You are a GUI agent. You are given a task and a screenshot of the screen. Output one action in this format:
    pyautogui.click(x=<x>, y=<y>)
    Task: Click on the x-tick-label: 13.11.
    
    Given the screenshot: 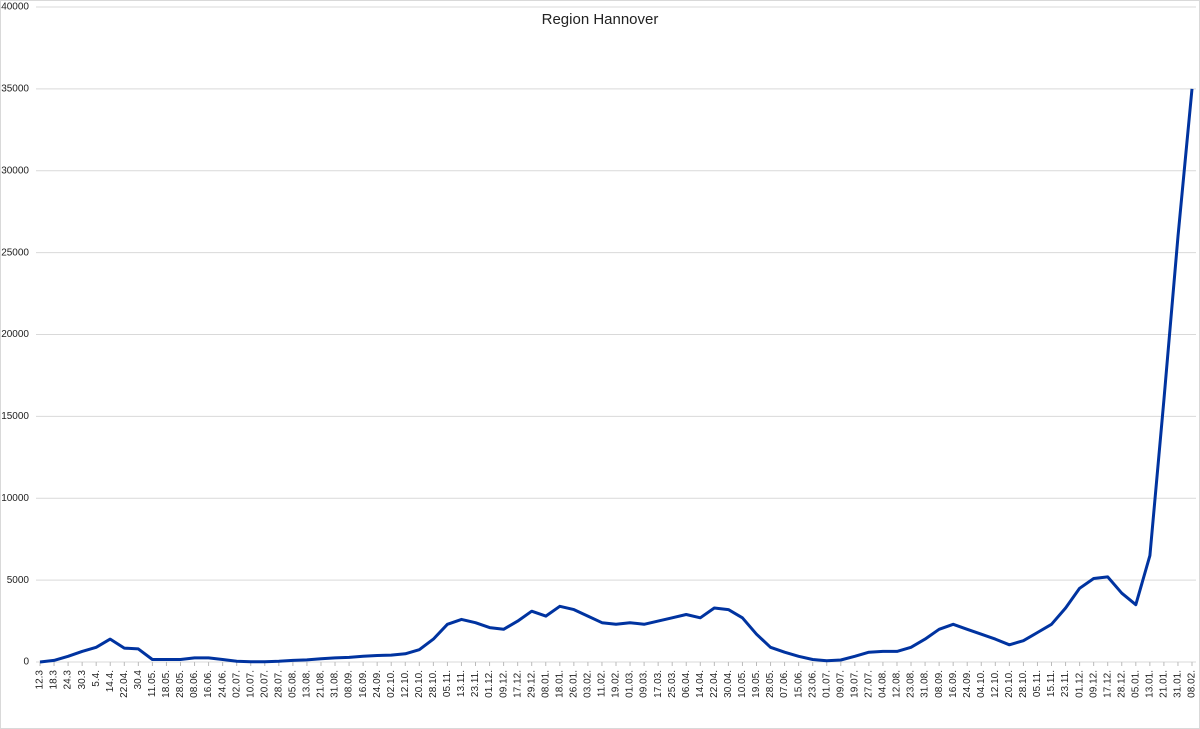 What is the action you would take?
    pyautogui.click(x=461, y=683)
    